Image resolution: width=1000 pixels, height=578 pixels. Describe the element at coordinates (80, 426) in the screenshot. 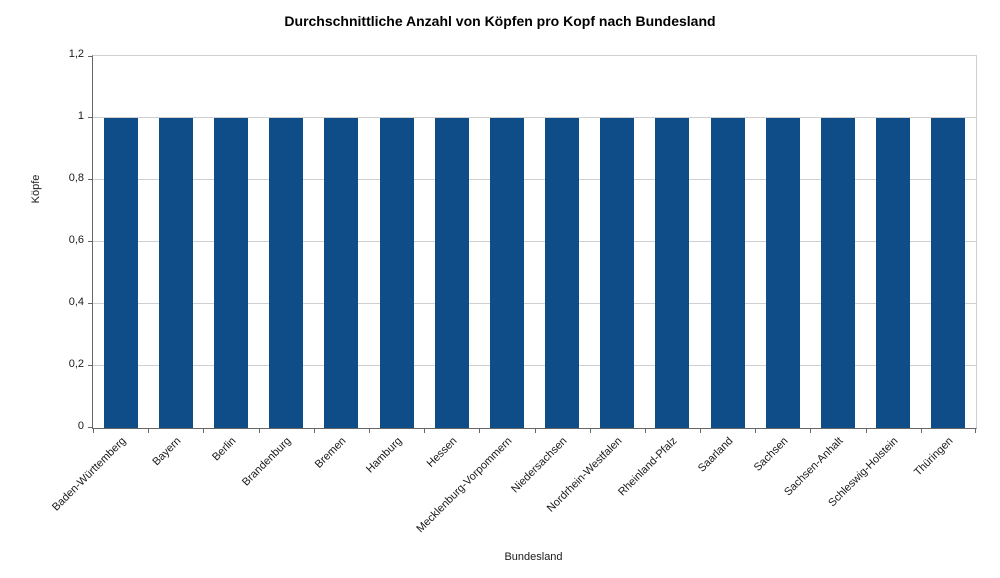

I see `y-tick-label: 0` at that location.